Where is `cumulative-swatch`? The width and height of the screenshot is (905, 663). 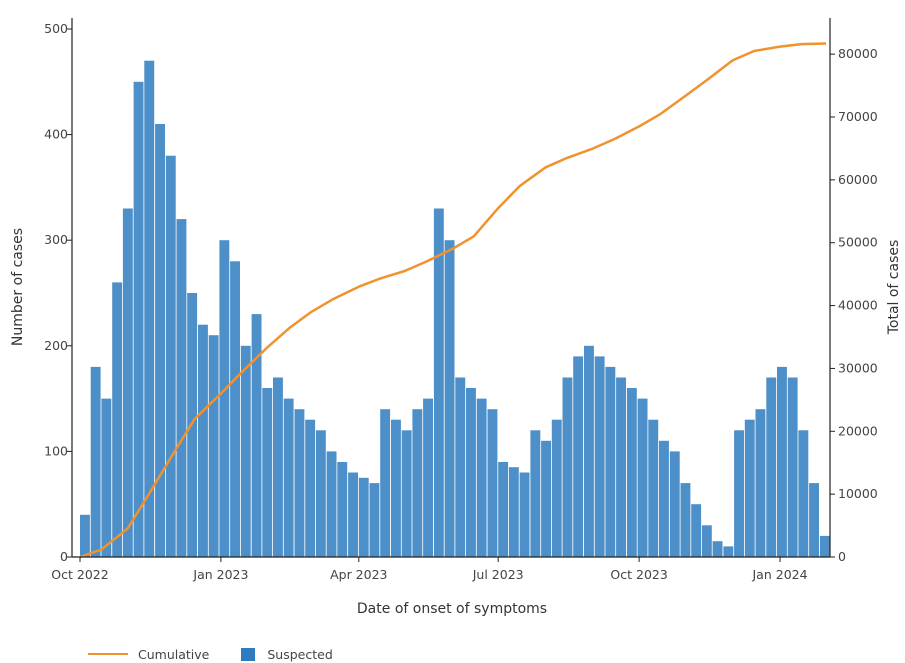 cumulative-swatch is located at coordinates (108, 654).